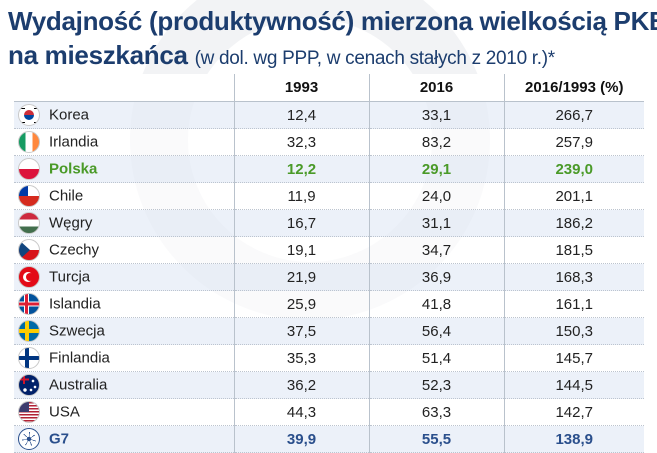 This screenshot has height=453, width=657. What do you see at coordinates (301, 439) in the screenshot?
I see `value-1993-cell: 39,9` at bounding box center [301, 439].